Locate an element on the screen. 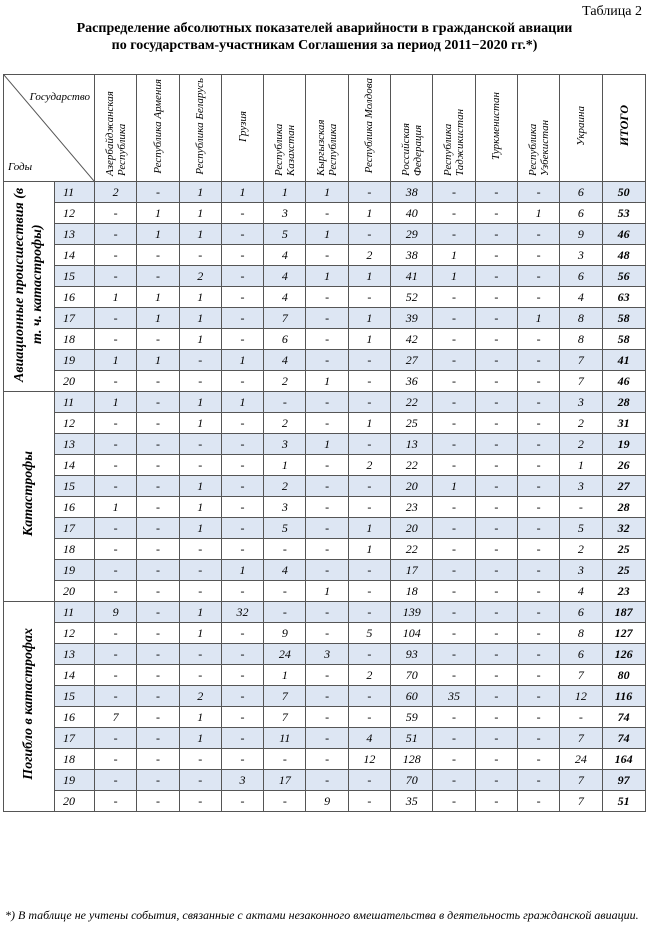 Image resolution: width=649 pixels, height=939 pixels. value-cell: 8 is located at coordinates (581, 633).